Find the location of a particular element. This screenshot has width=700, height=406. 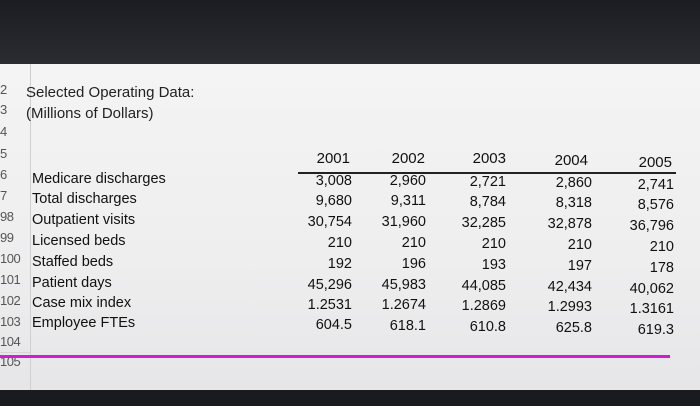

table-cell: 192 is located at coordinates (339, 264).